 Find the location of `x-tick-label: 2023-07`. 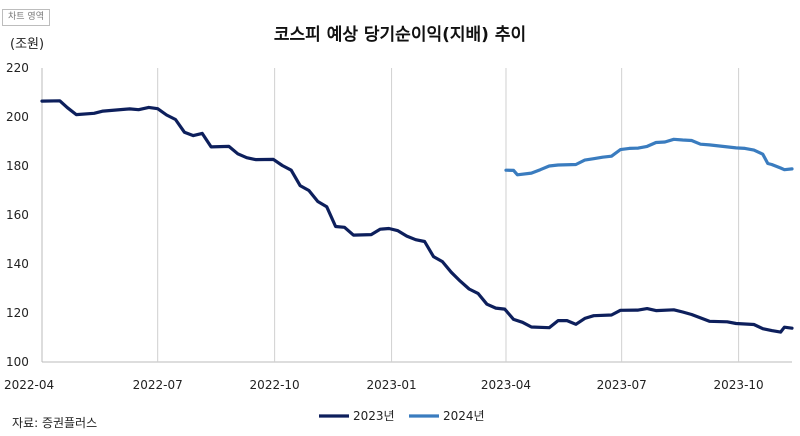

x-tick-label: 2023-07 is located at coordinates (622, 385).